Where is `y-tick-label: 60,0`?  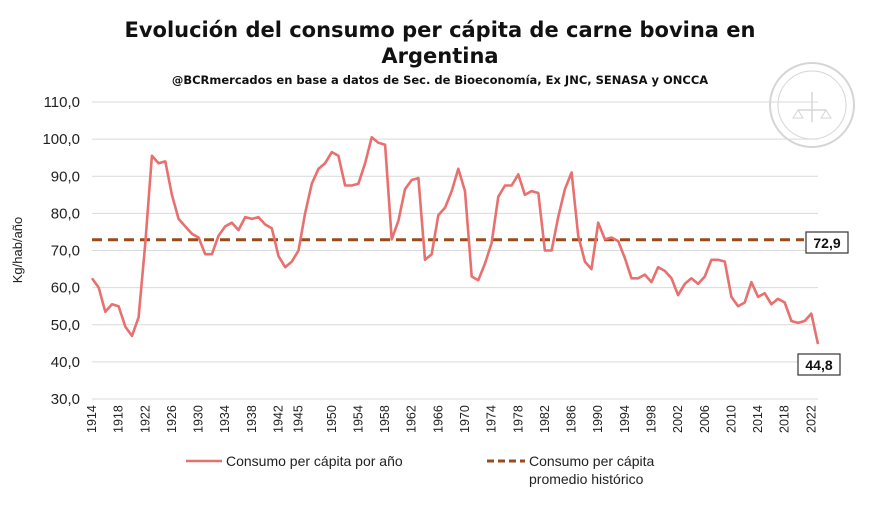
y-tick-label: 60,0 is located at coordinates (65, 288).